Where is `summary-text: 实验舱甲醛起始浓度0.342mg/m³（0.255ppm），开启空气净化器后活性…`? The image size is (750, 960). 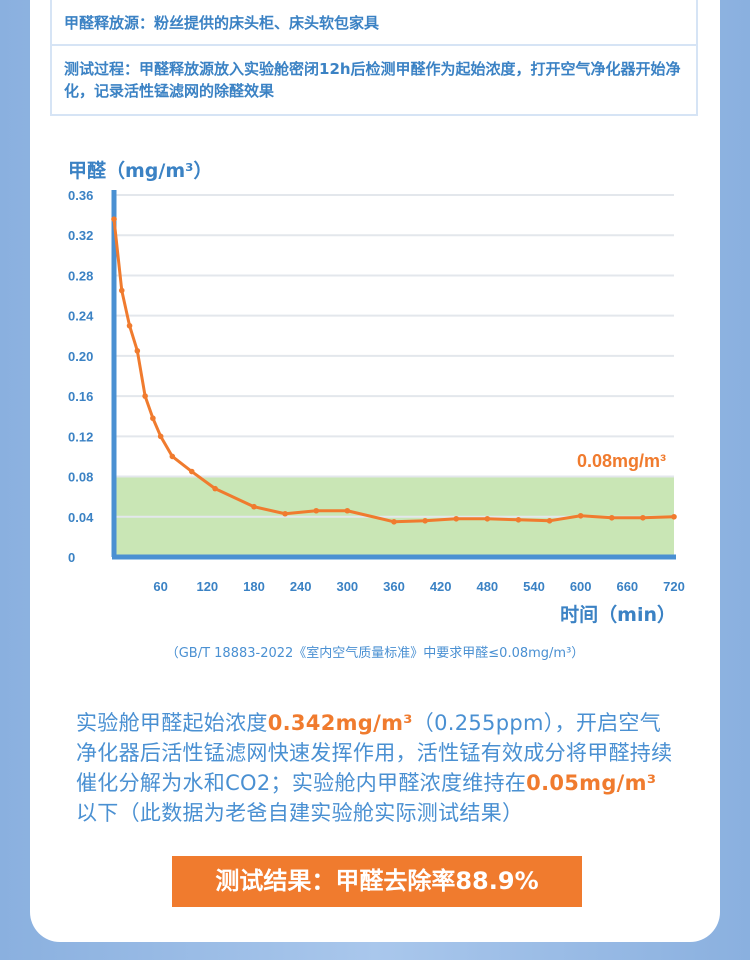 summary-text: 实验舱甲醛起始浓度0.342mg/m³（0.255ppm），开启空气净化器后活性… is located at coordinates (376, 768).